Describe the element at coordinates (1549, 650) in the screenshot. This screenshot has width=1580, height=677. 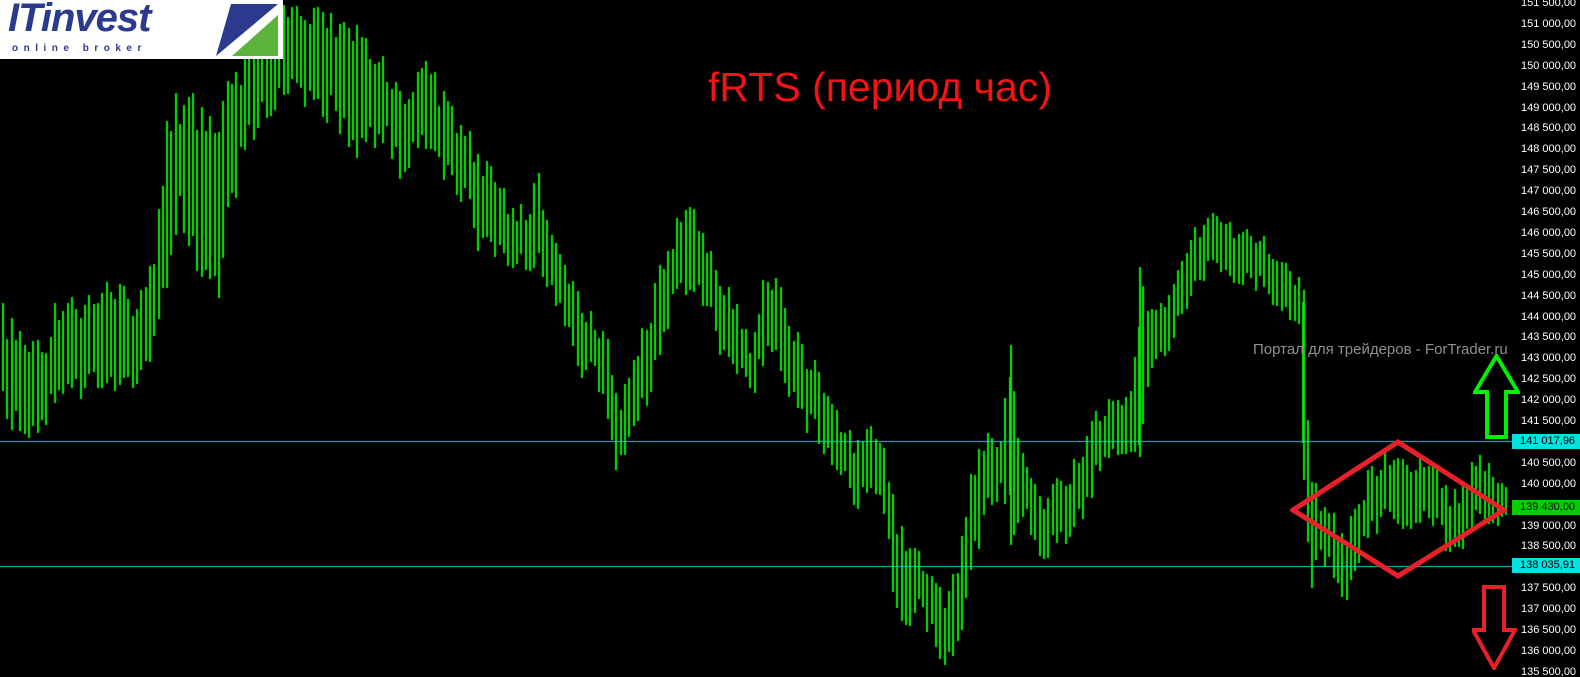
I see `axis-tick-label: 136 000,00` at that location.